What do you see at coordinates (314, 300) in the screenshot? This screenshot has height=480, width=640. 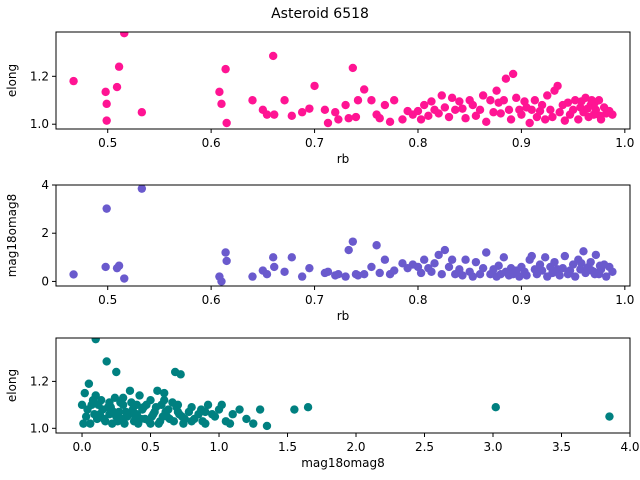 I see `x-tick-label: 0.7` at bounding box center [314, 300].